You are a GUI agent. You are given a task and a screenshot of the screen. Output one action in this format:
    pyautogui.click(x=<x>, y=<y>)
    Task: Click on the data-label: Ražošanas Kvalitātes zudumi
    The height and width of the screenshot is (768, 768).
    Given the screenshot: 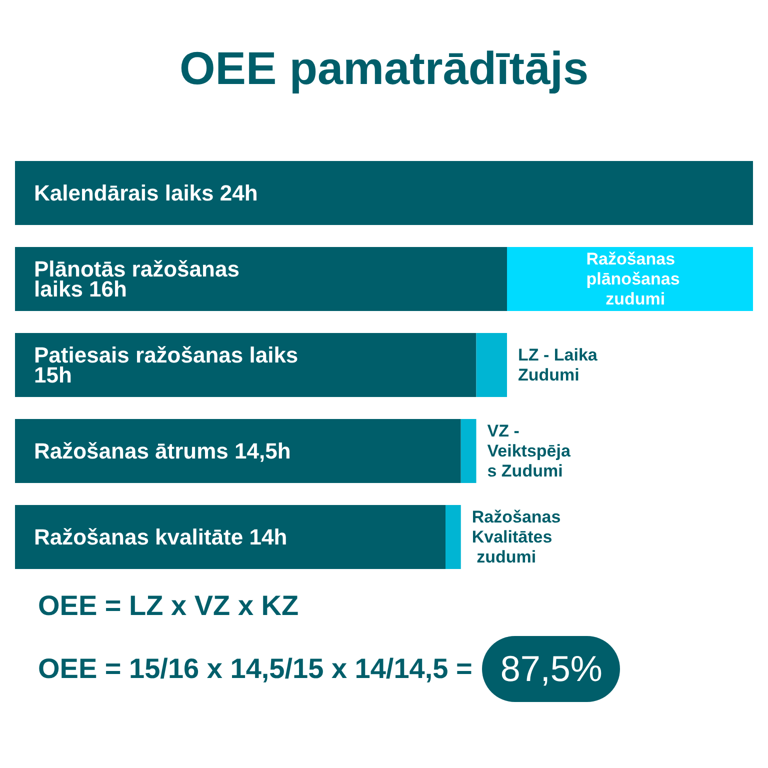 What is the action you would take?
    pyautogui.click(x=519, y=537)
    